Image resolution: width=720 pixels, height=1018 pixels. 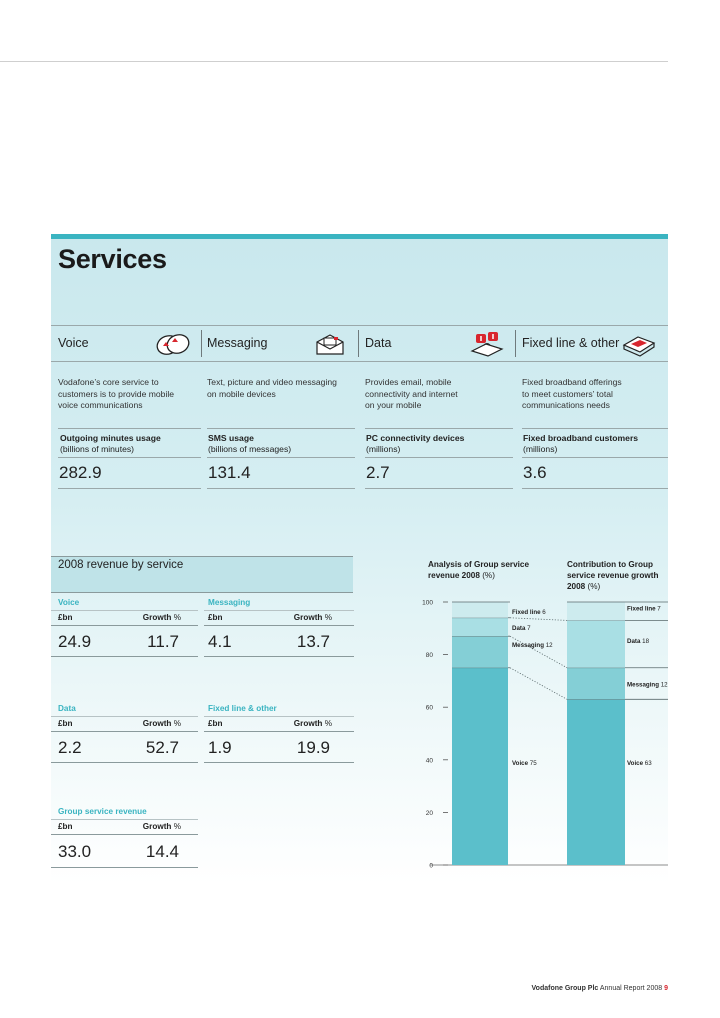 I want to click on revenue-bn-messaging: 4.1, so click(x=220, y=641).